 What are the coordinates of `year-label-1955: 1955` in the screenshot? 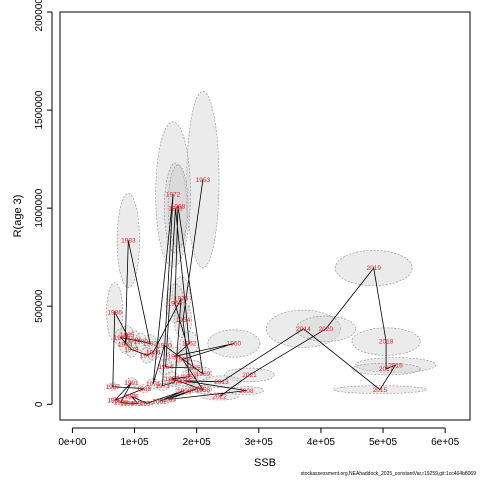 It's located at (189, 377).